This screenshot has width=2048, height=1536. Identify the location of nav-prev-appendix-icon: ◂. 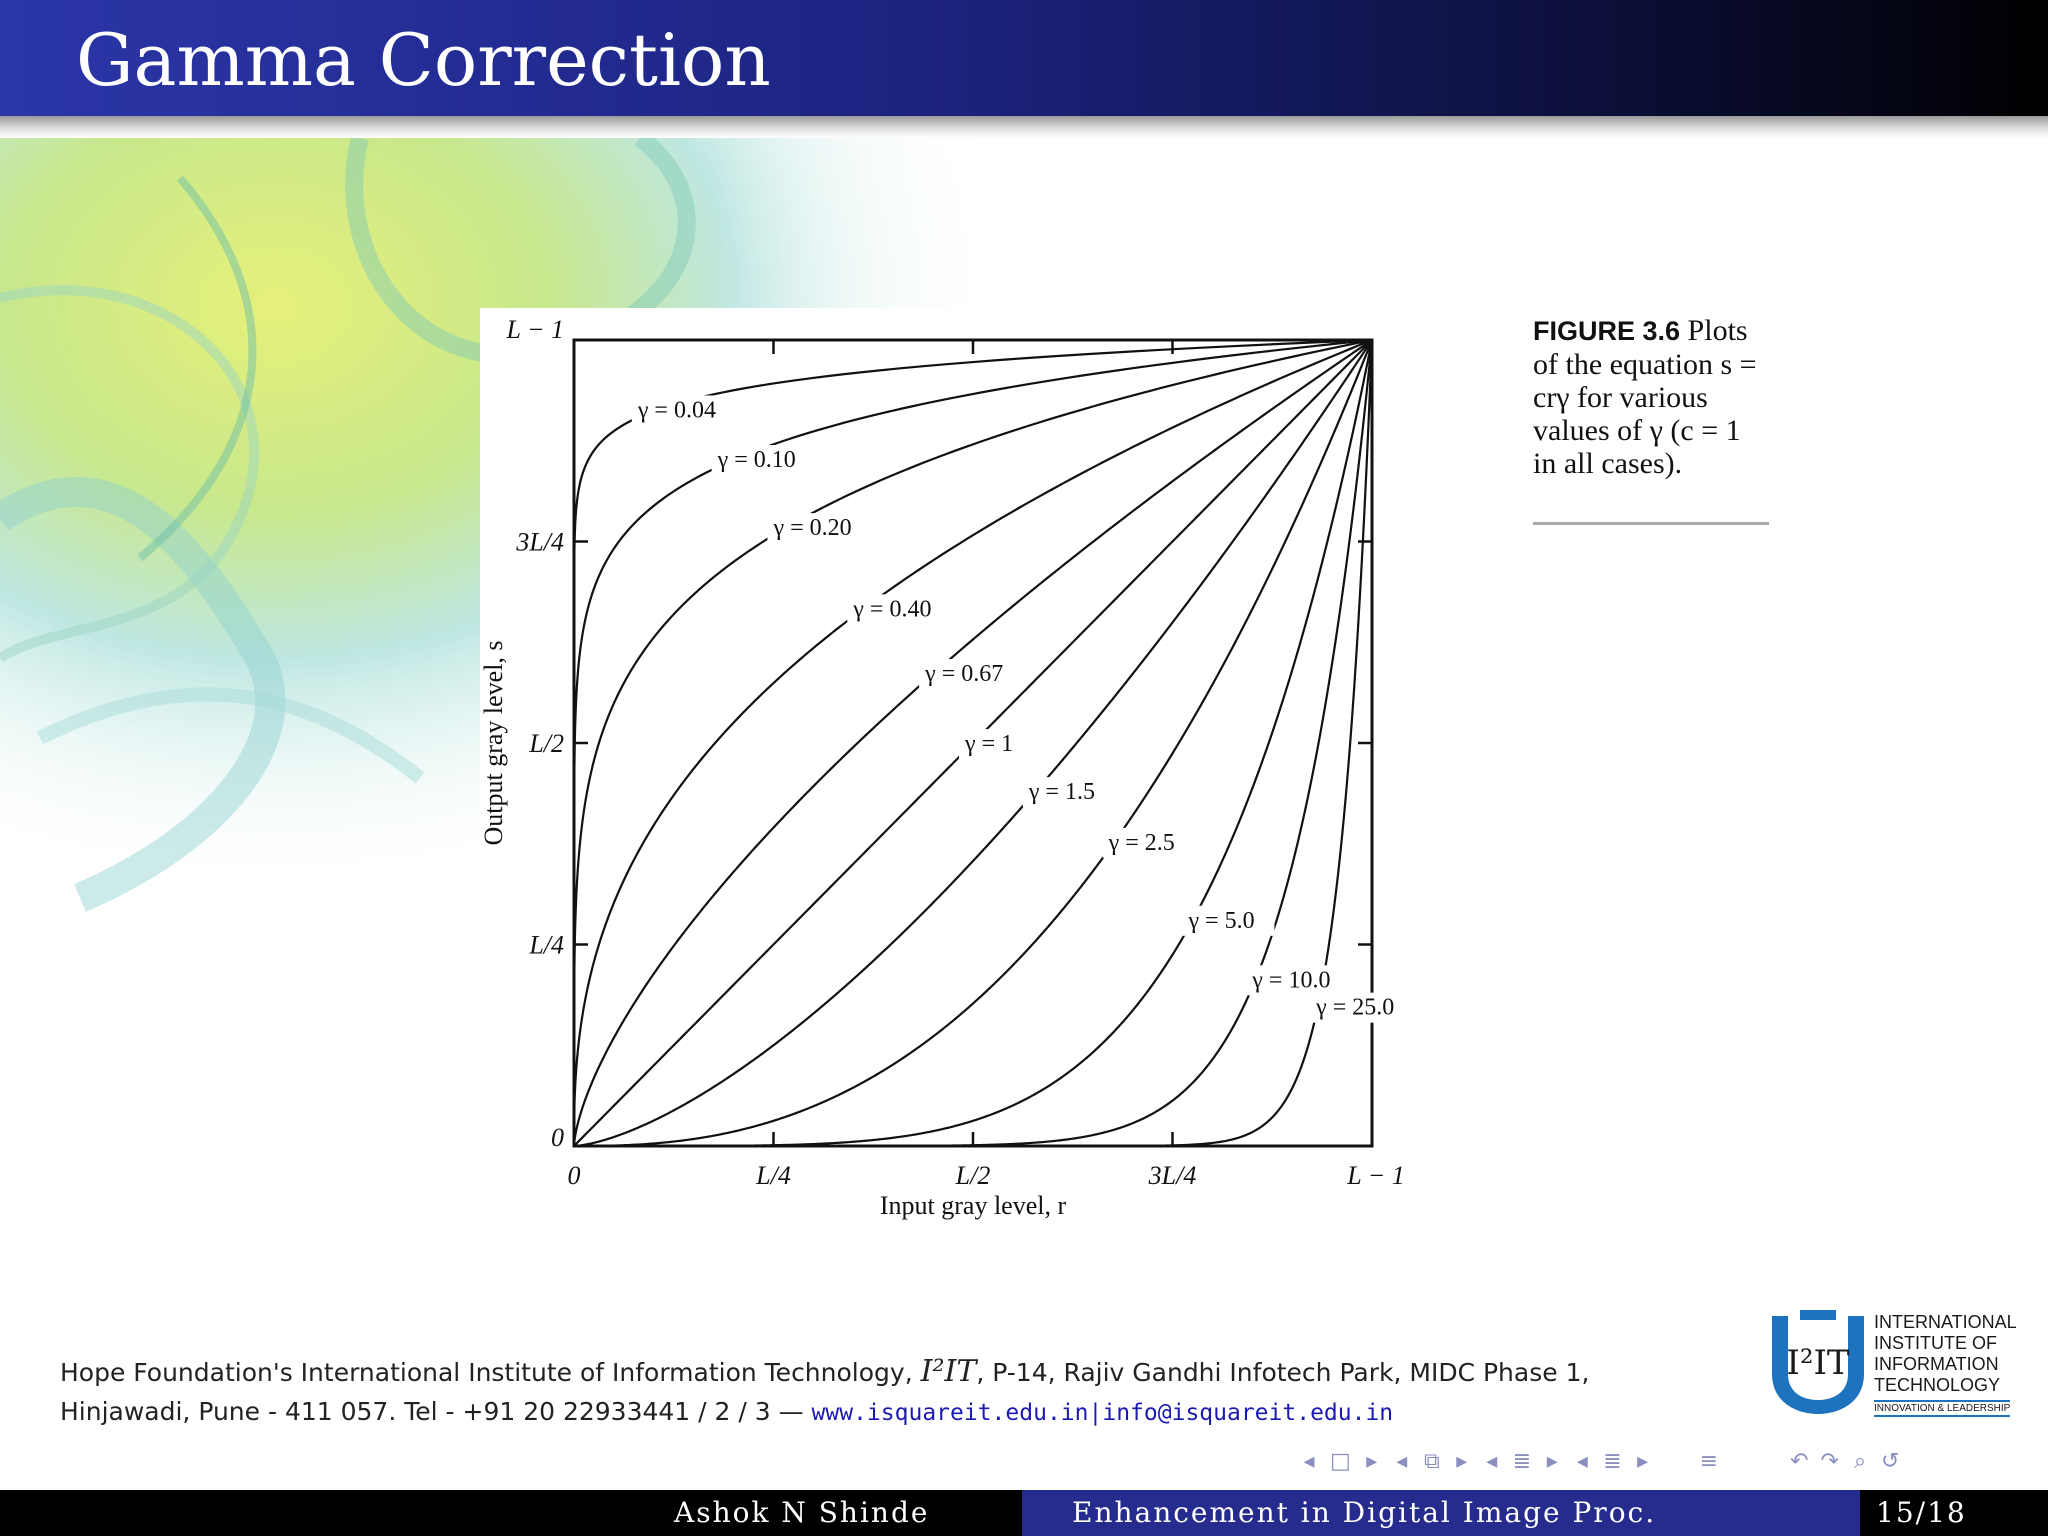
(1582, 1461).